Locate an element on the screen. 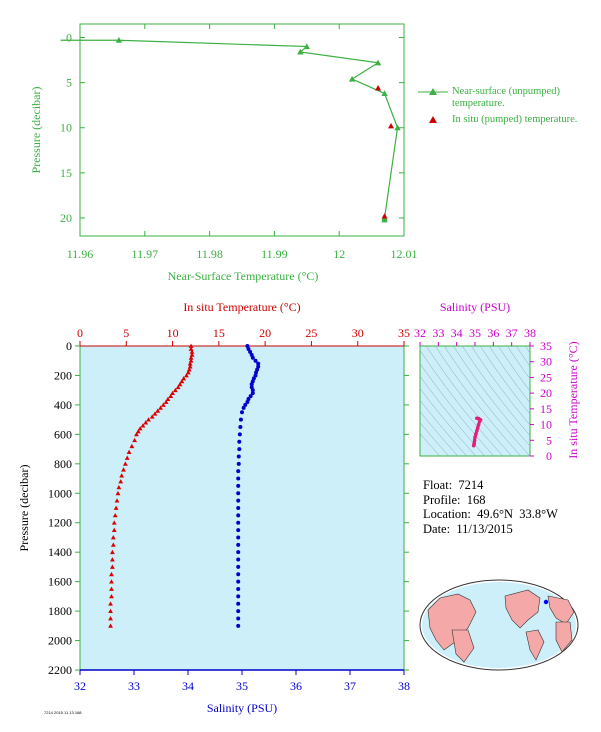  temperature-axis-label: In situ Temperature (°C) is located at coordinates (241, 307).